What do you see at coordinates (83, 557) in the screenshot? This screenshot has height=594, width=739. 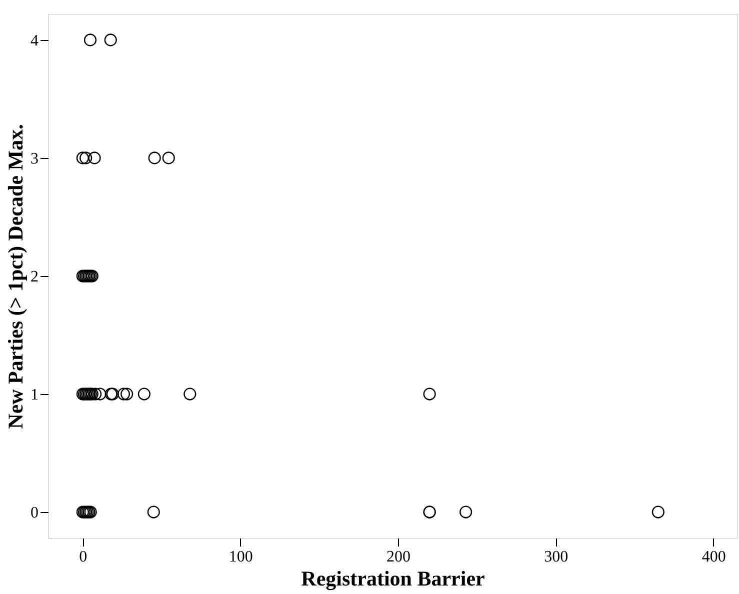 I see `x-tick-label: 0` at bounding box center [83, 557].